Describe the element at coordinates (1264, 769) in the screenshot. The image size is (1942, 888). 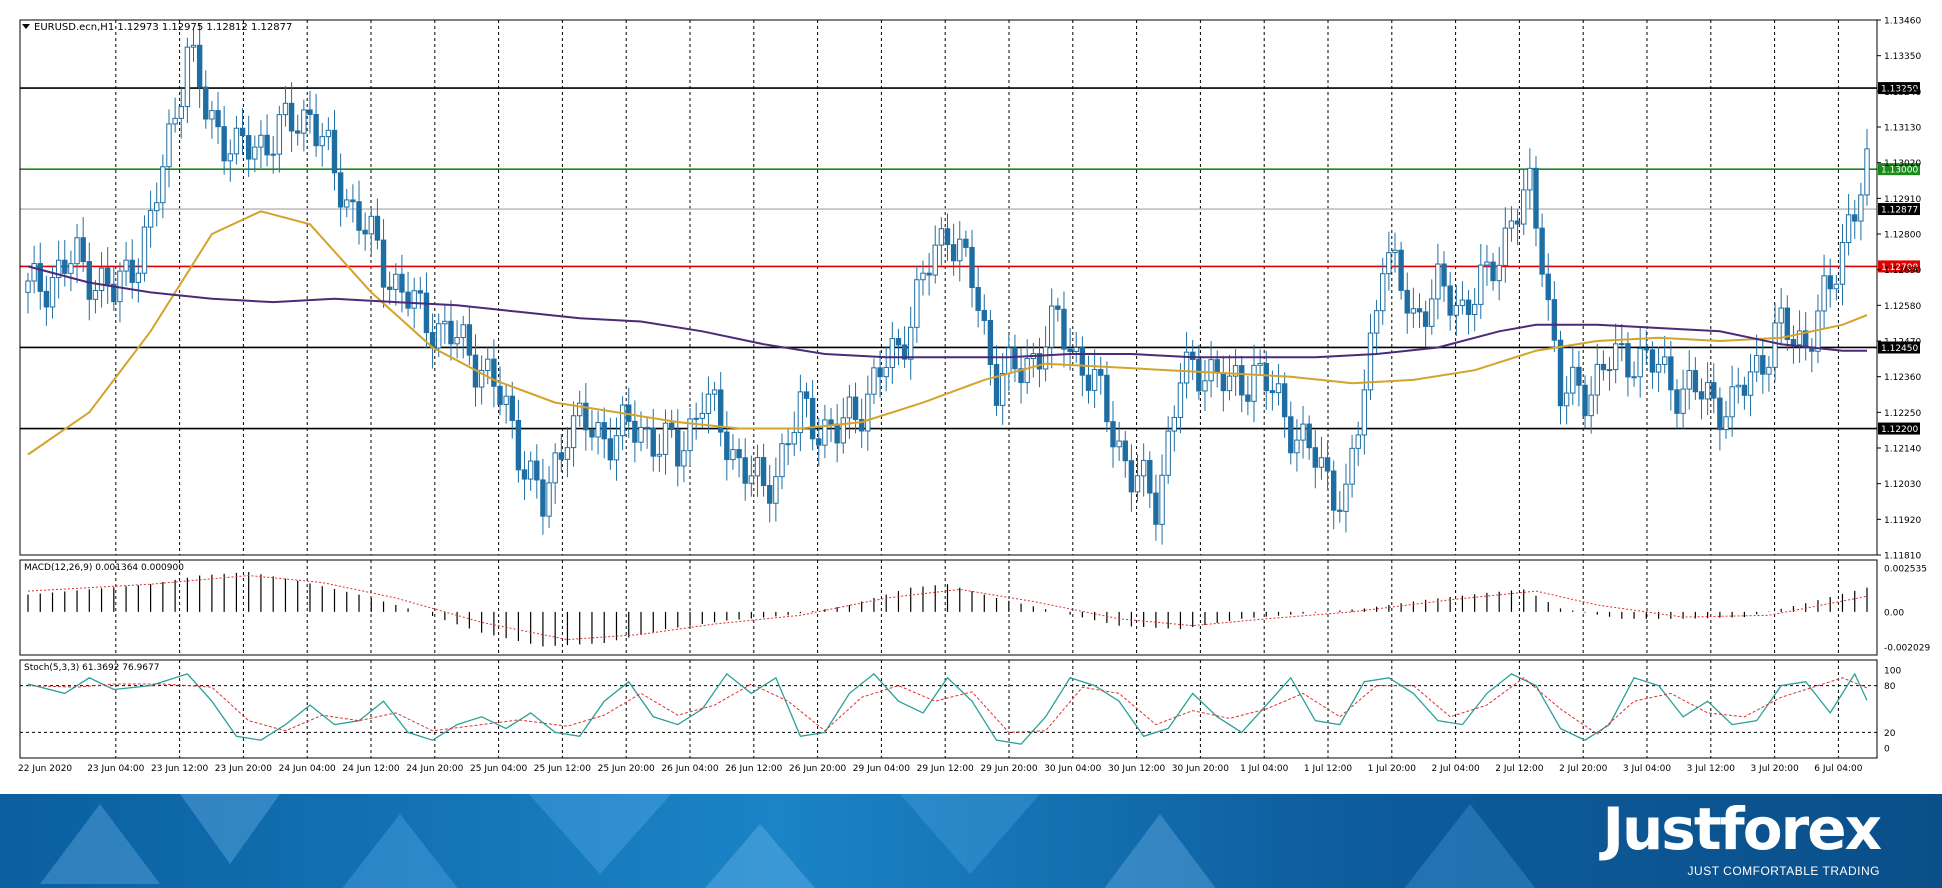
I see `time-tick-label: 1 Jul 04:00` at that location.